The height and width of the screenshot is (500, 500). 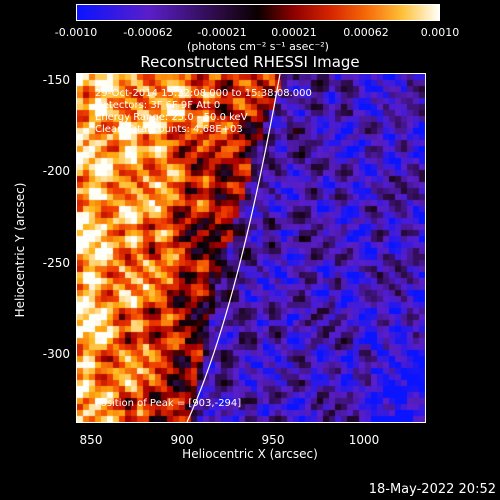 I want to click on info-peak-position: Position of Peak = [903,-294], so click(x=168, y=403).